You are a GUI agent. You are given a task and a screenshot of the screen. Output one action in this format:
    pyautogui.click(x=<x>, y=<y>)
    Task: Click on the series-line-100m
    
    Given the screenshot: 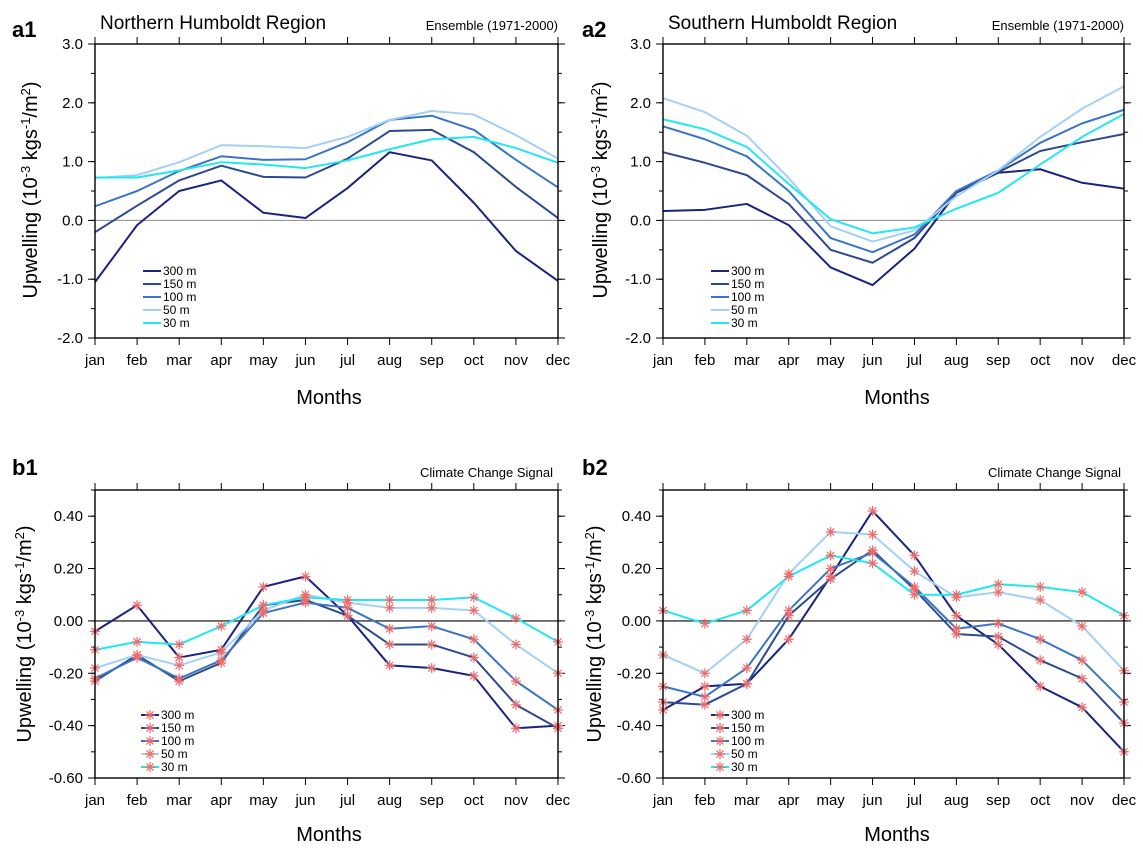 What is the action you would take?
    pyautogui.click(x=893, y=627)
    